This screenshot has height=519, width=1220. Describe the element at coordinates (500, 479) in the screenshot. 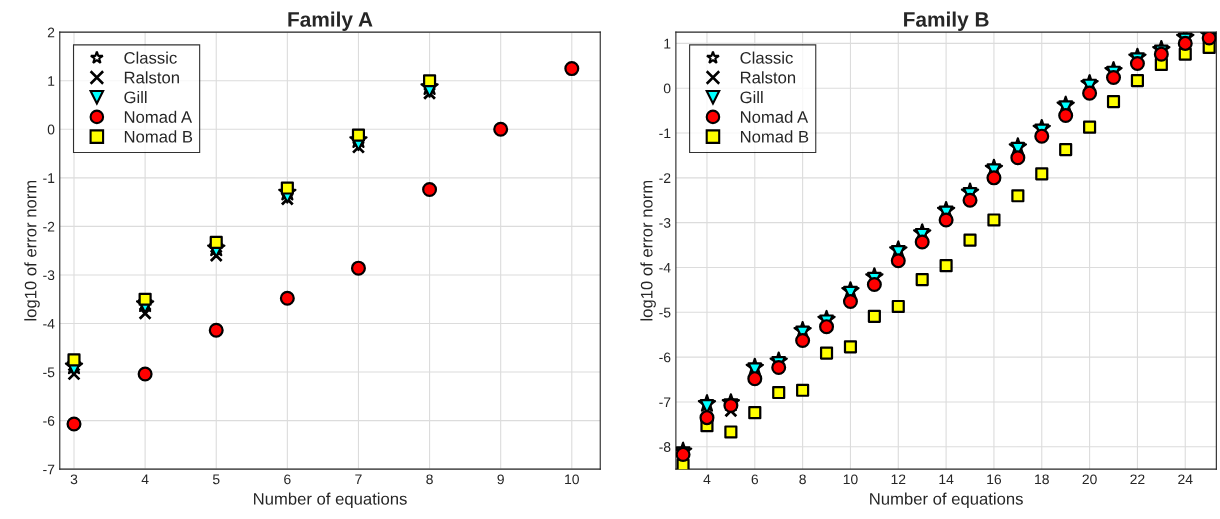

I see `x-tick-label: 9` at that location.